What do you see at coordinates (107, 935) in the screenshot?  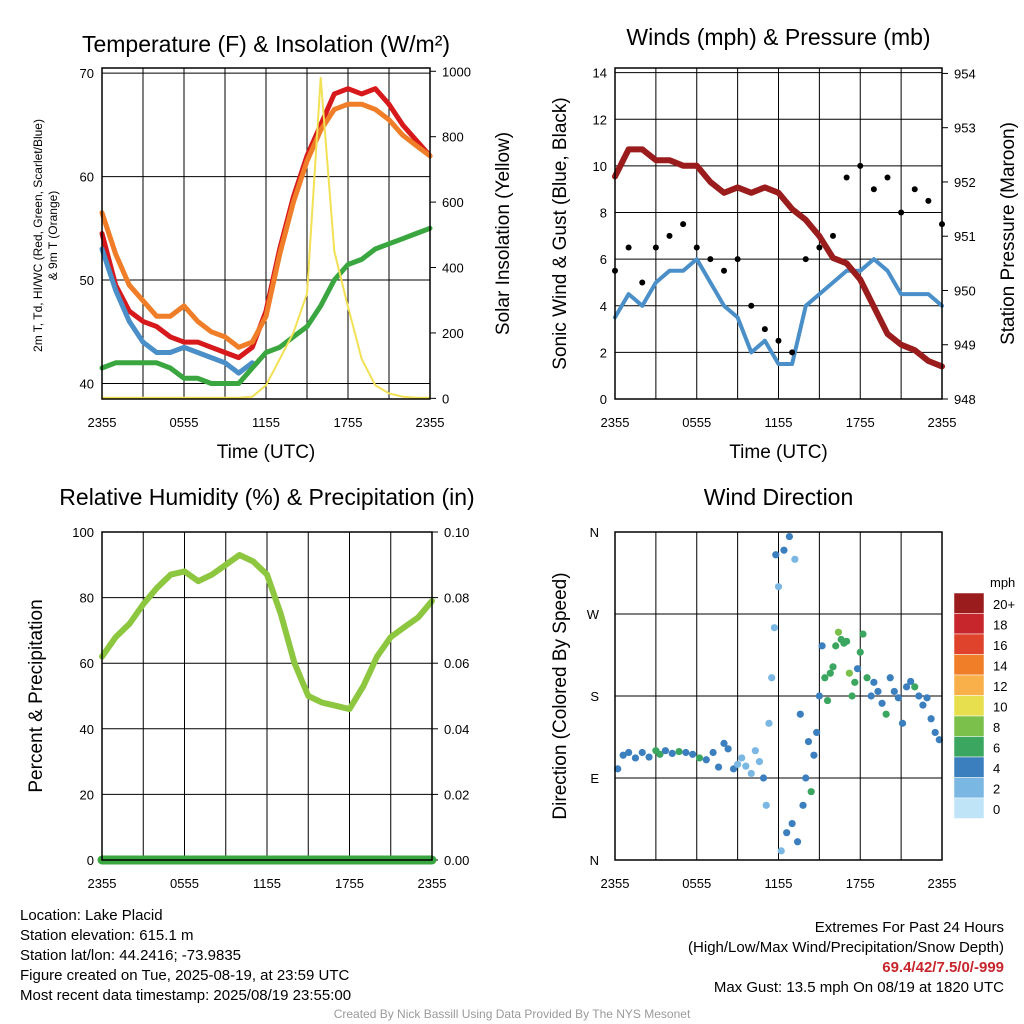 I see `station-elevation: Station elevation: 615.1 m` at bounding box center [107, 935].